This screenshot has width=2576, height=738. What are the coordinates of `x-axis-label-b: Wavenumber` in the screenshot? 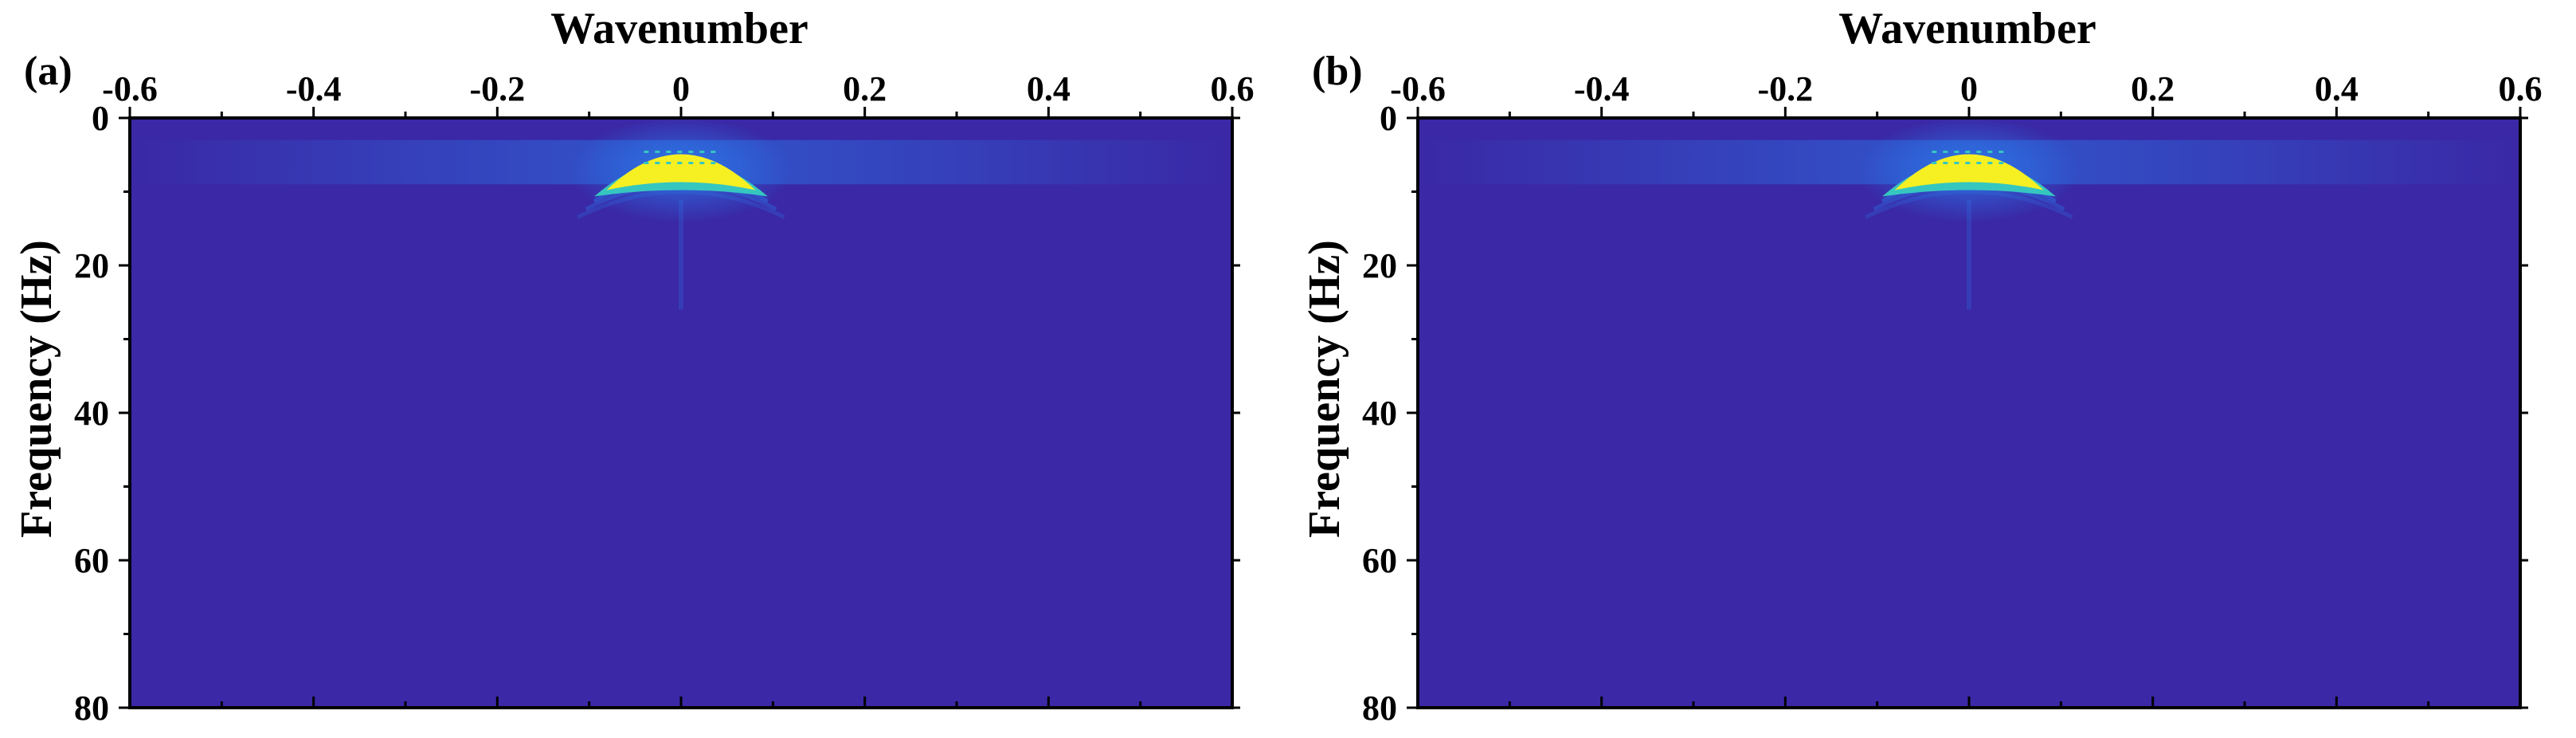 It's located at (1967, 29).